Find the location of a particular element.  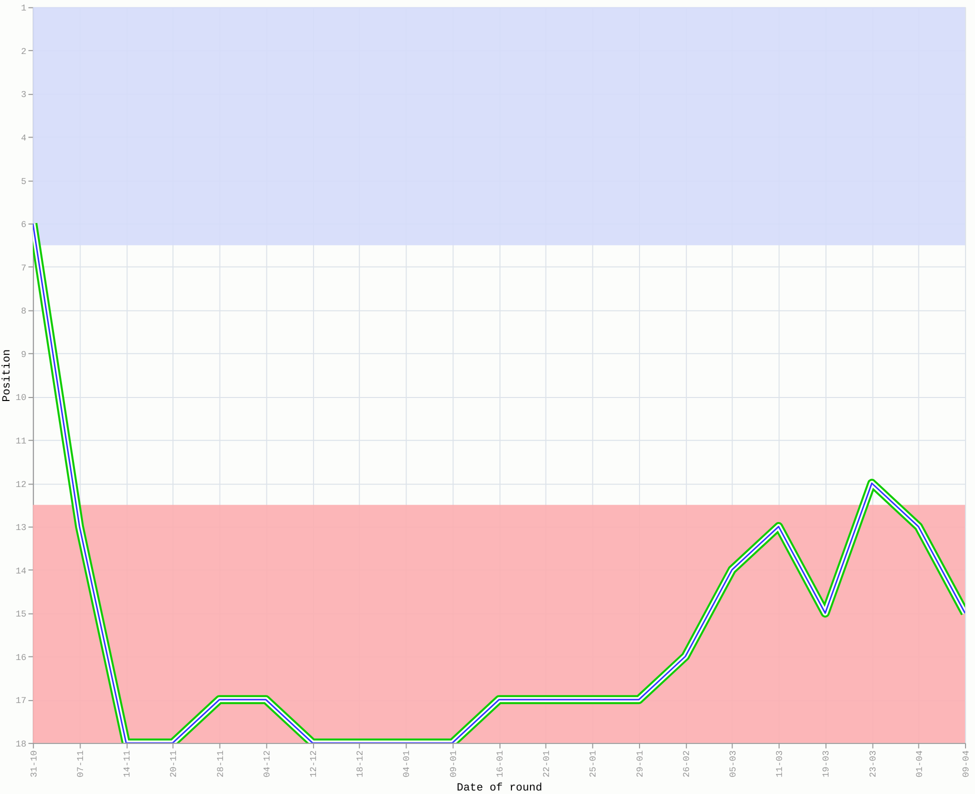

y-tick-label: 7 is located at coordinates (23, 268).